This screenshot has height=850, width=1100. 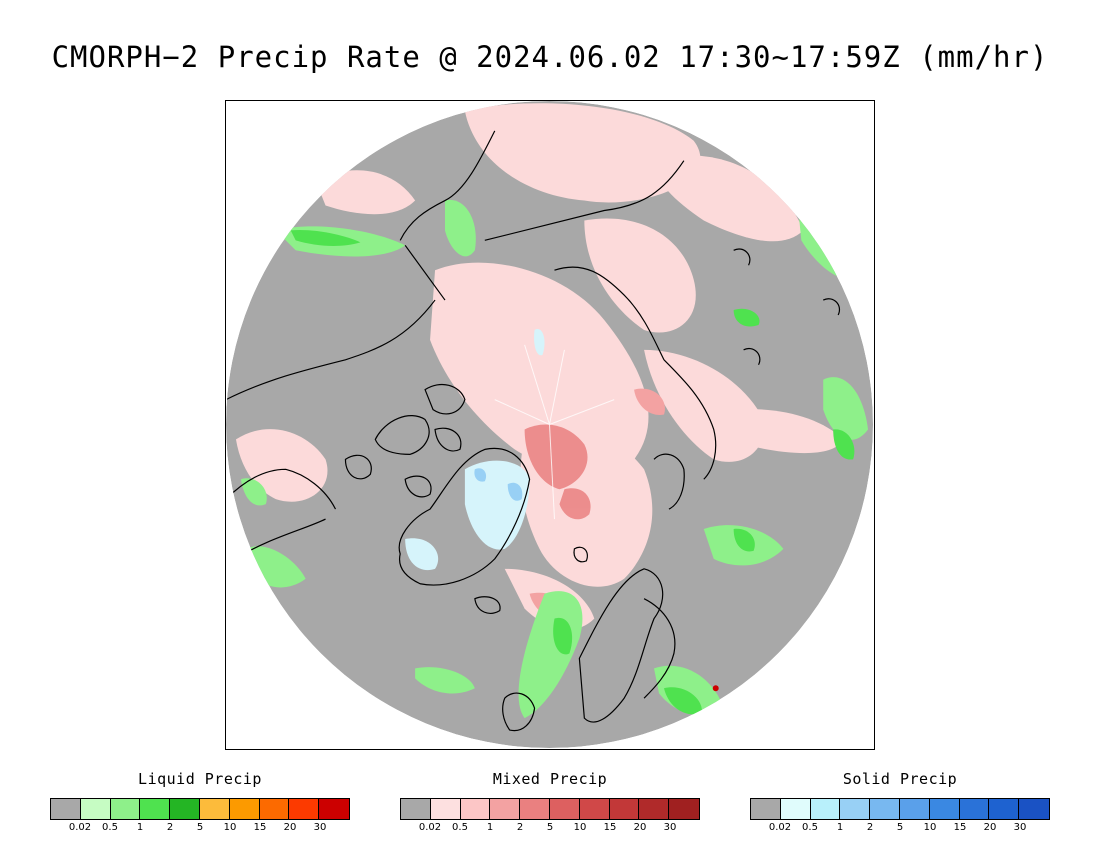 I want to click on liquid-precip-heavy, so click(x=715, y=688).